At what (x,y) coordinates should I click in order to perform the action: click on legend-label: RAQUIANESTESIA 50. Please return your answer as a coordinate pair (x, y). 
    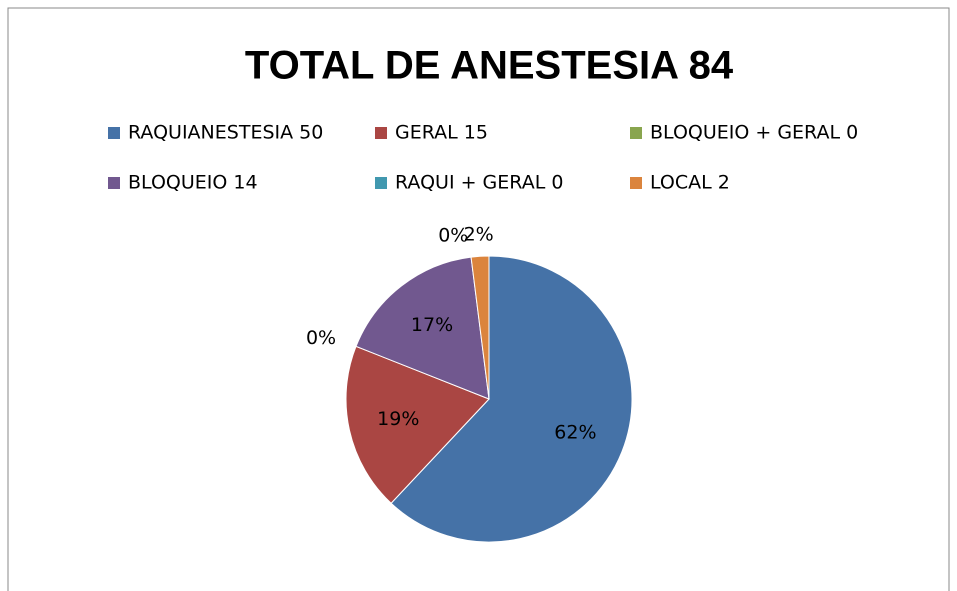
    Looking at the image, I should click on (225, 133).